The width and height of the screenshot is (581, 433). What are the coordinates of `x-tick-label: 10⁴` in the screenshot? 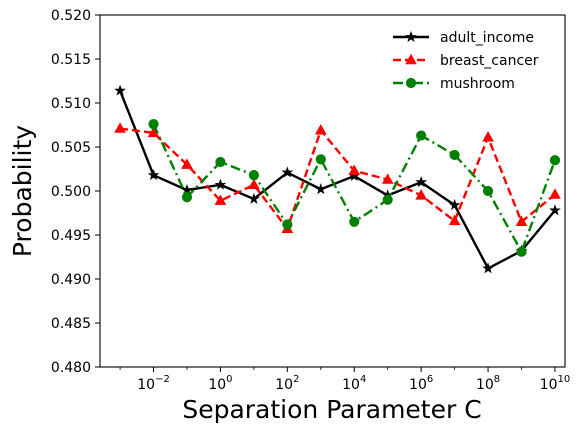 It's located at (354, 383).